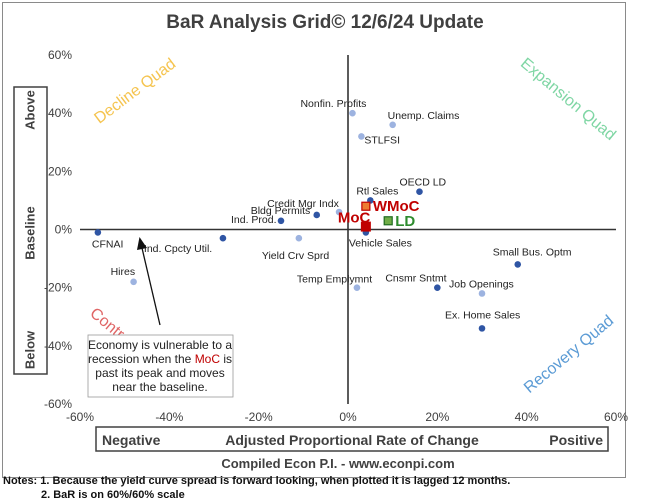 The image size is (650, 502). What do you see at coordinates (29, 349) in the screenshot?
I see `y-axis-label-below: Below` at bounding box center [29, 349].